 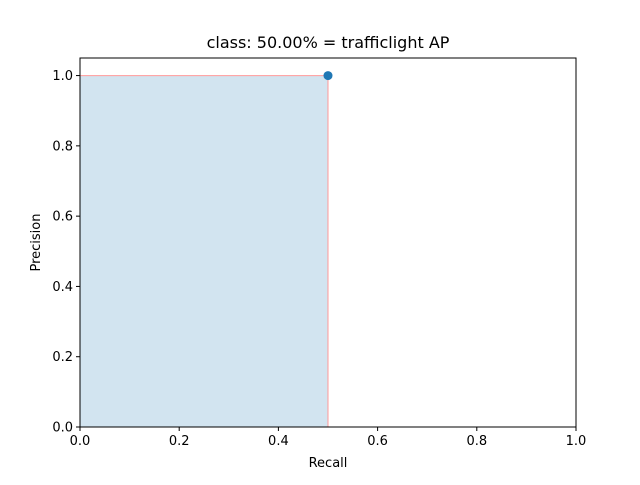 I want to click on x-tick-label-0: 0.0, so click(x=80, y=441).